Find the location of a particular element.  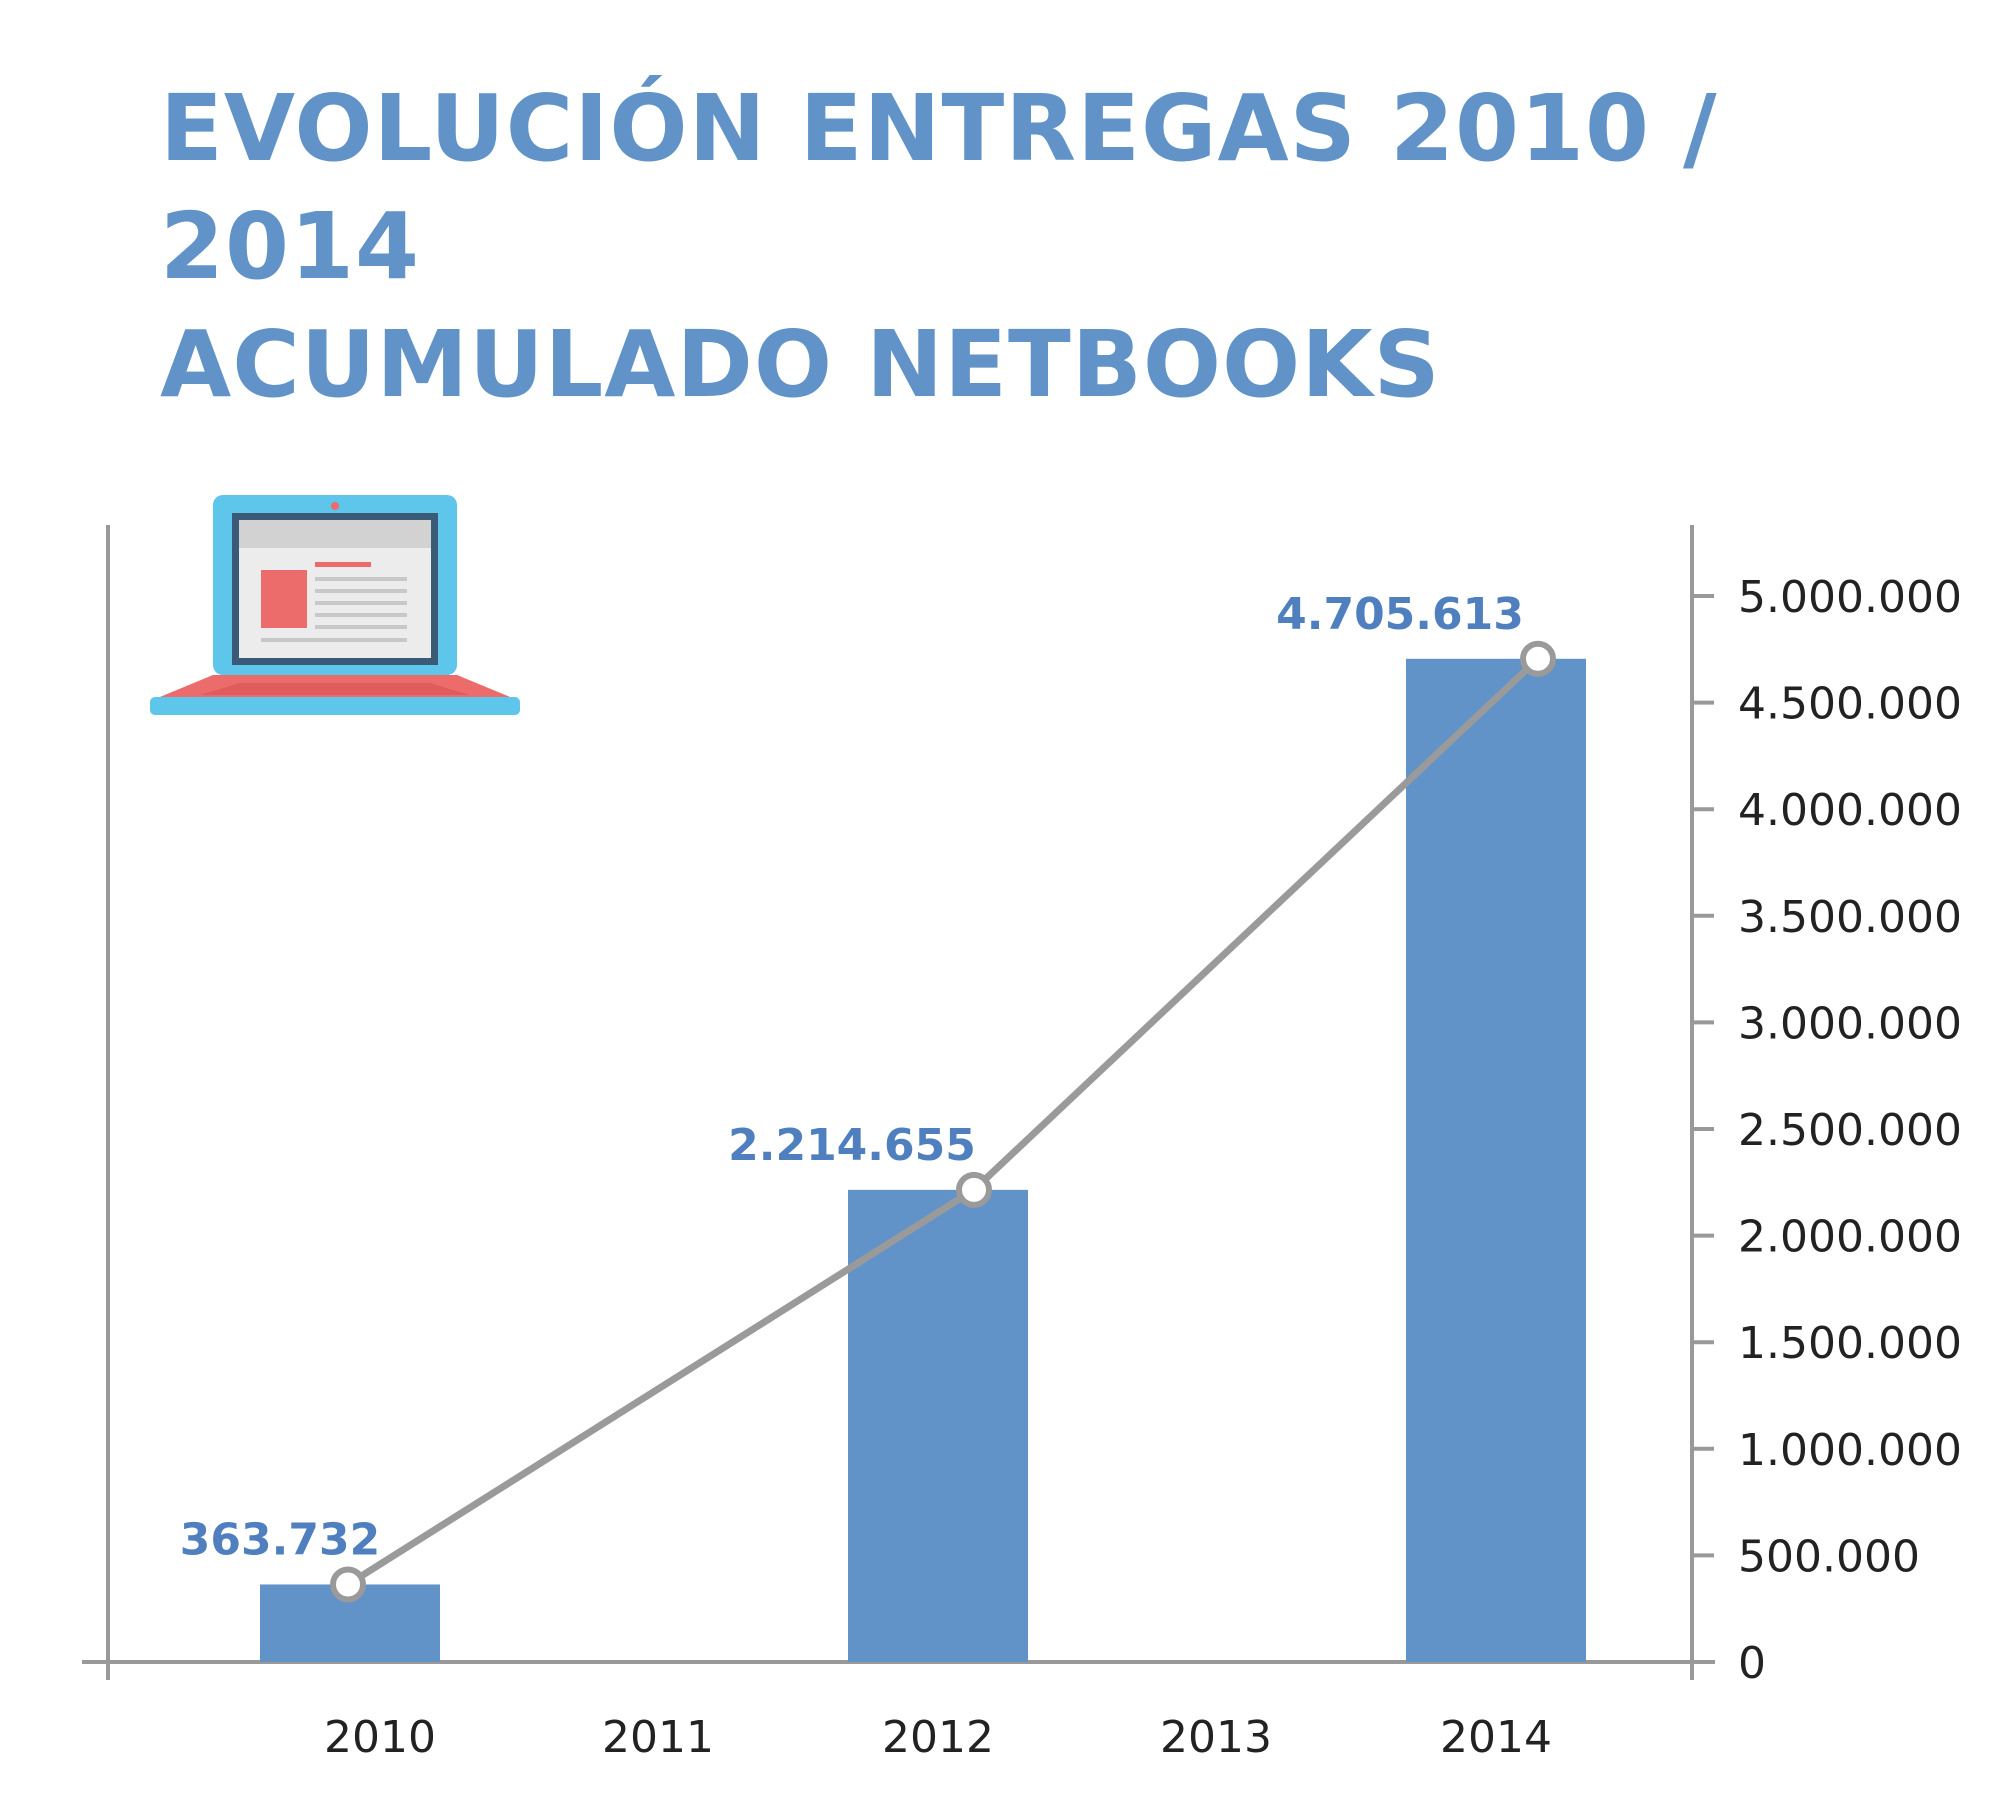

y-tick-label: 5.000.000 is located at coordinates (1850, 597).